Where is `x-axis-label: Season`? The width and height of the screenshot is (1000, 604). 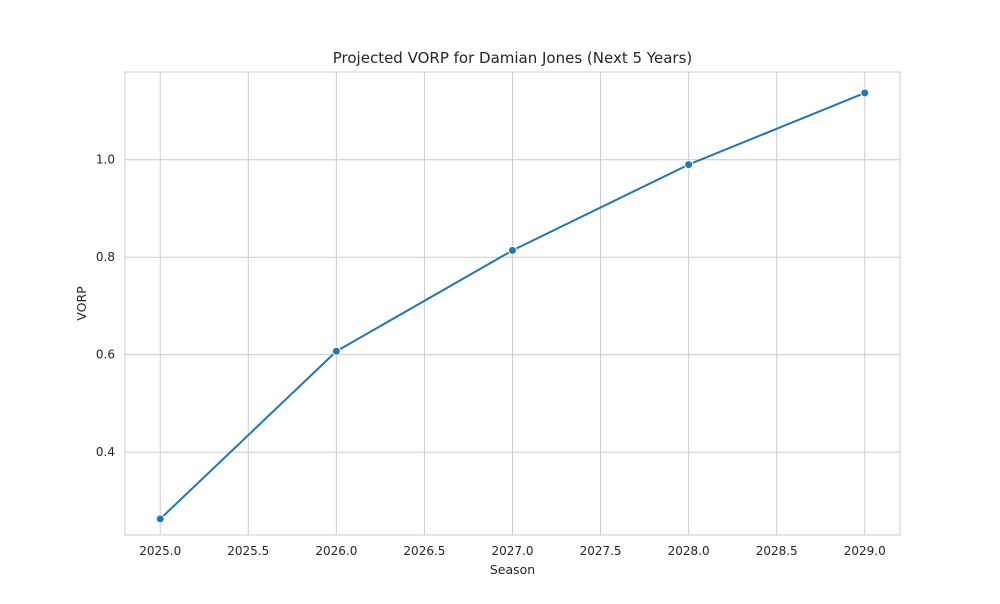 x-axis-label: Season is located at coordinates (512, 569).